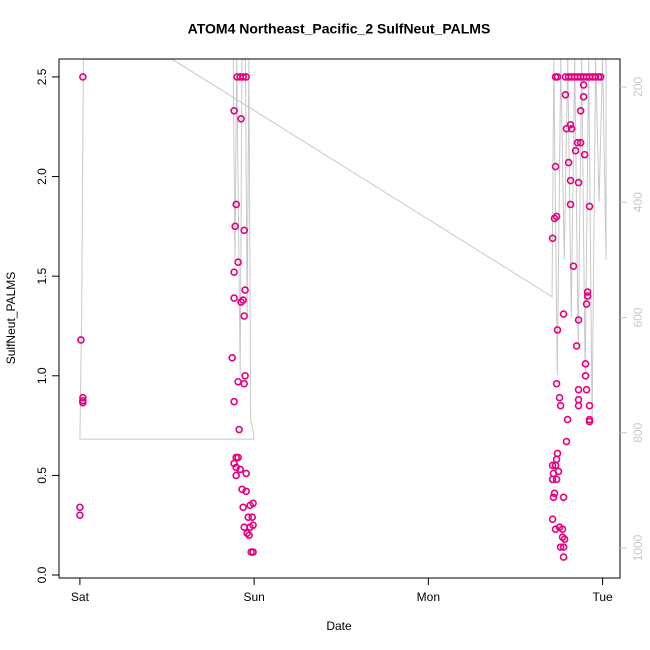 Image resolution: width=650 pixels, height=650 pixels. What do you see at coordinates (339, 626) in the screenshot?
I see `x-axis-label: Date` at bounding box center [339, 626].